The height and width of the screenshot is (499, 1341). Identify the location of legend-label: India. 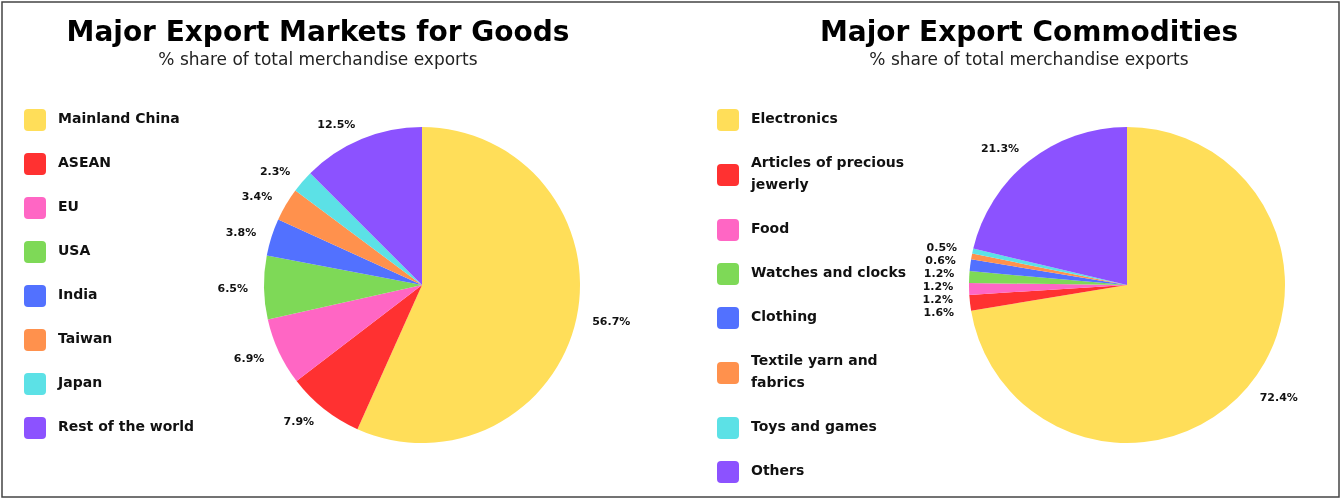
(78, 294).